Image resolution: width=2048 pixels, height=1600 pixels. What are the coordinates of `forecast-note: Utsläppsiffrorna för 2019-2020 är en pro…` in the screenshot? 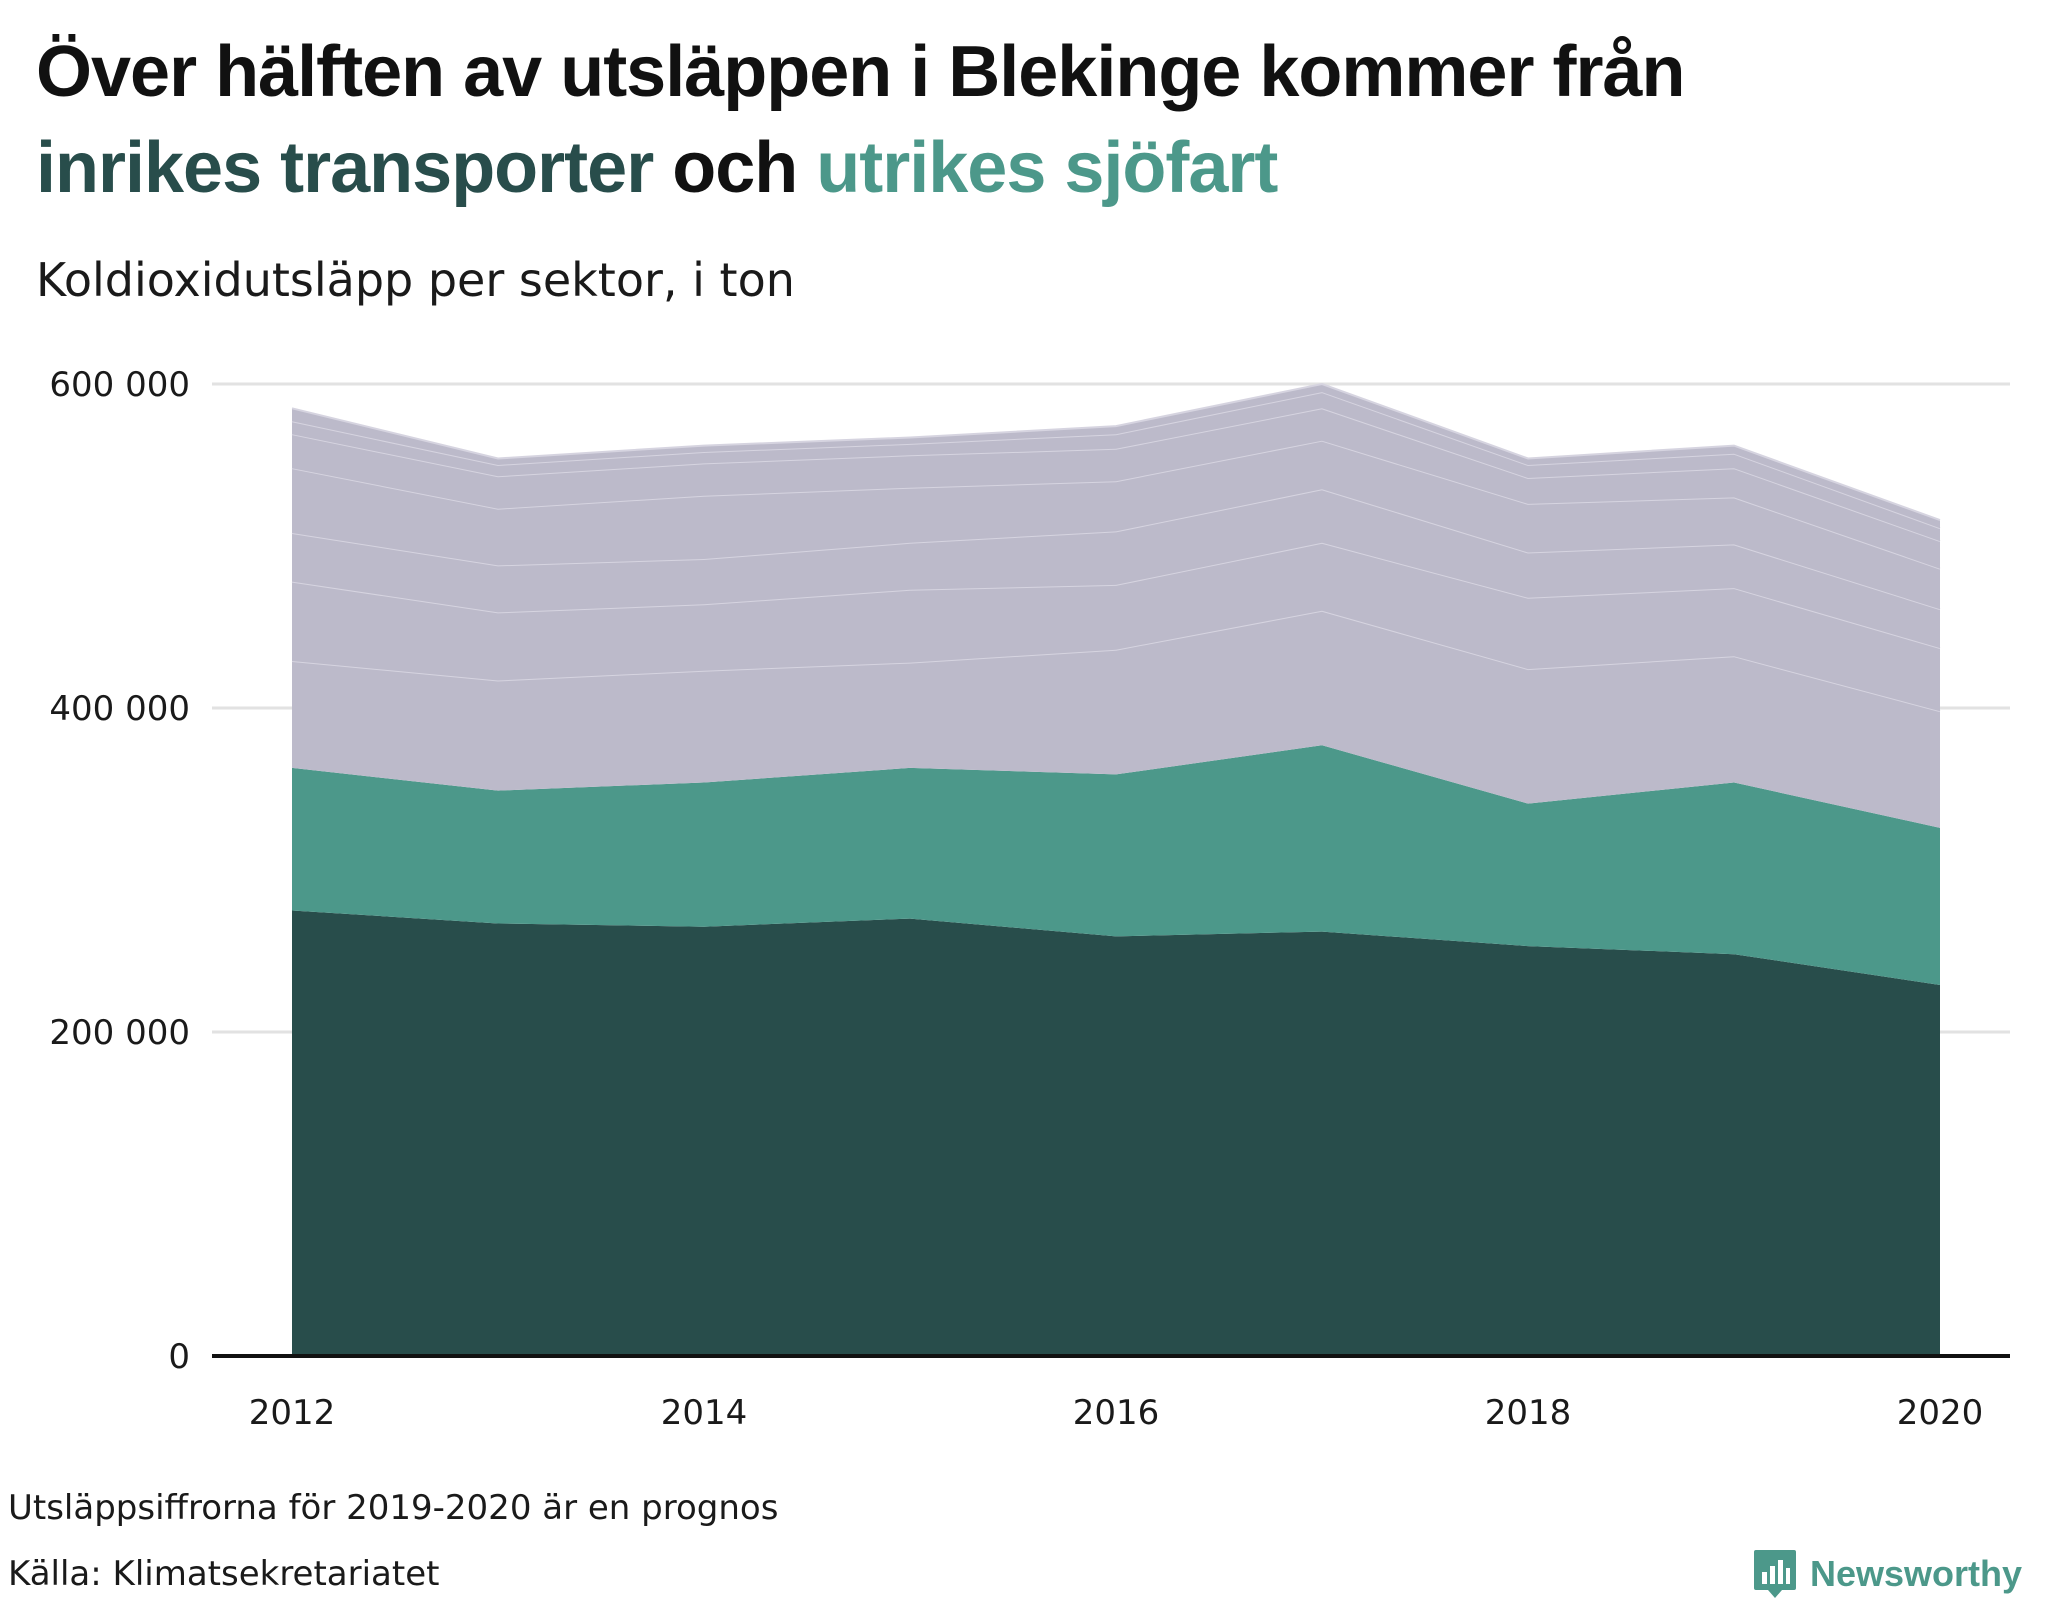 It's located at (393, 1508).